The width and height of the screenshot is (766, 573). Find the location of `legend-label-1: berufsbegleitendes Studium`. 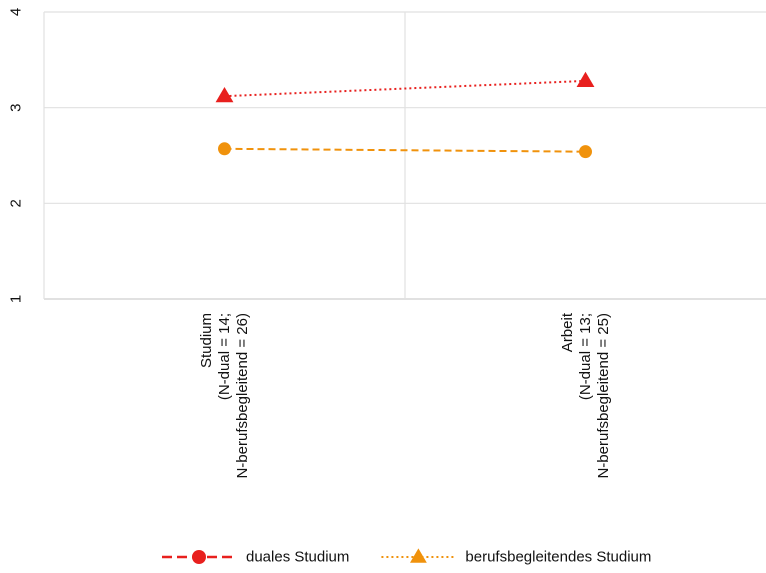

legend-label-1: berufsbegleitendes Studium is located at coordinates (558, 557).